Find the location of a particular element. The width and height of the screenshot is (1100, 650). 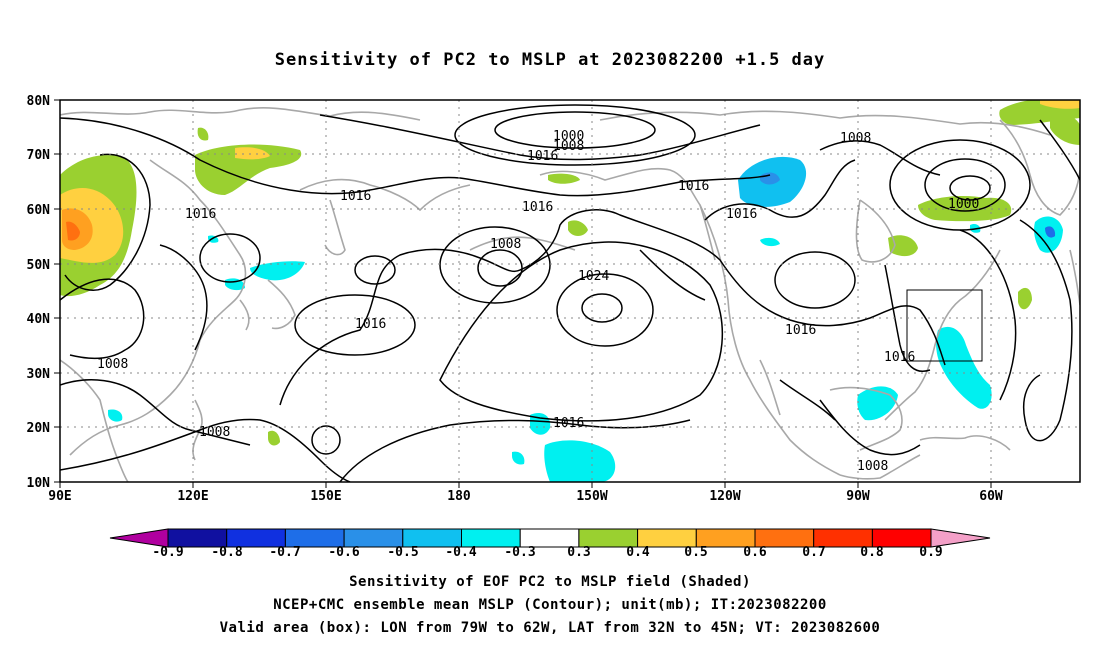

colorbar-tick-label: -0.3 is located at coordinates (519, 552).